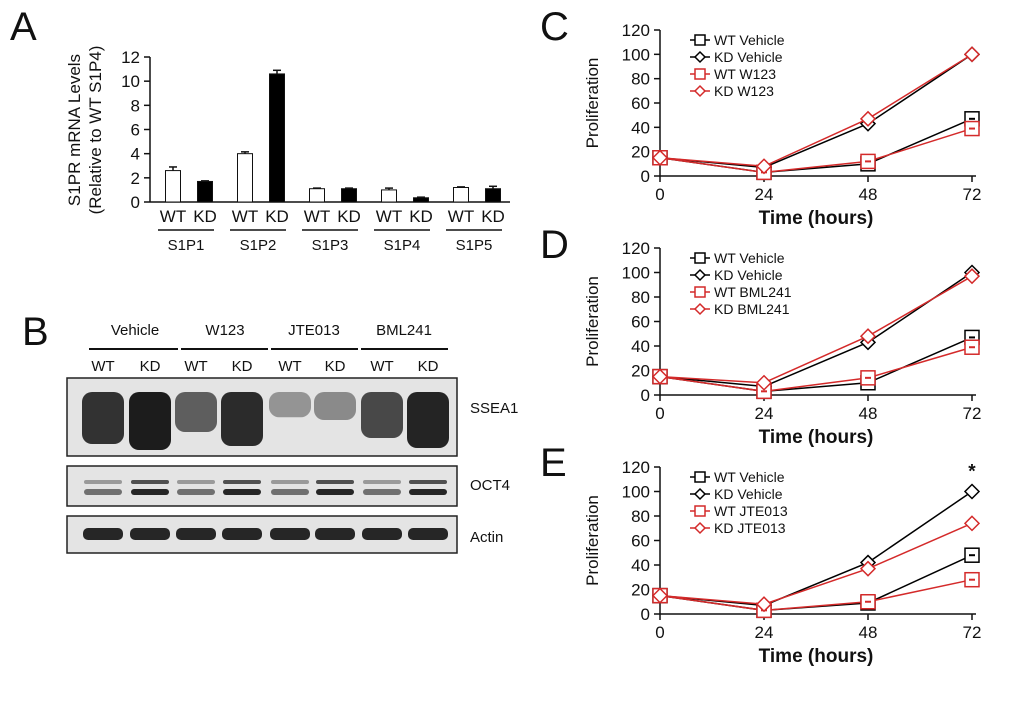 The image size is (1024, 702). What do you see at coordinates (493, 195) in the screenshot?
I see `bar-kd-s1p5` at bounding box center [493, 195].